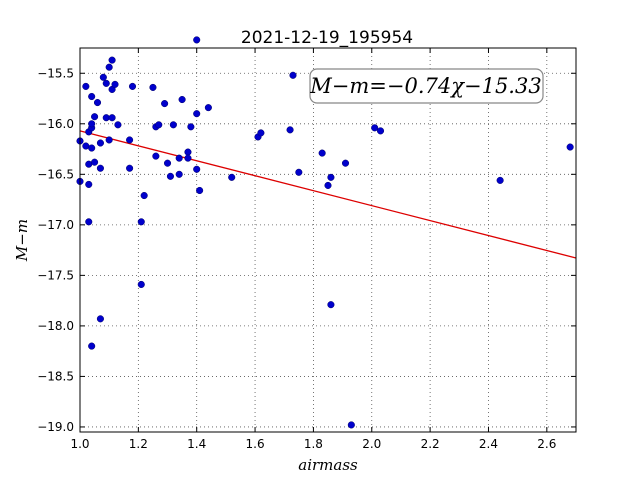 The image size is (640, 480). I want to click on chart-title: 2021-12-19_195954, so click(327, 38).